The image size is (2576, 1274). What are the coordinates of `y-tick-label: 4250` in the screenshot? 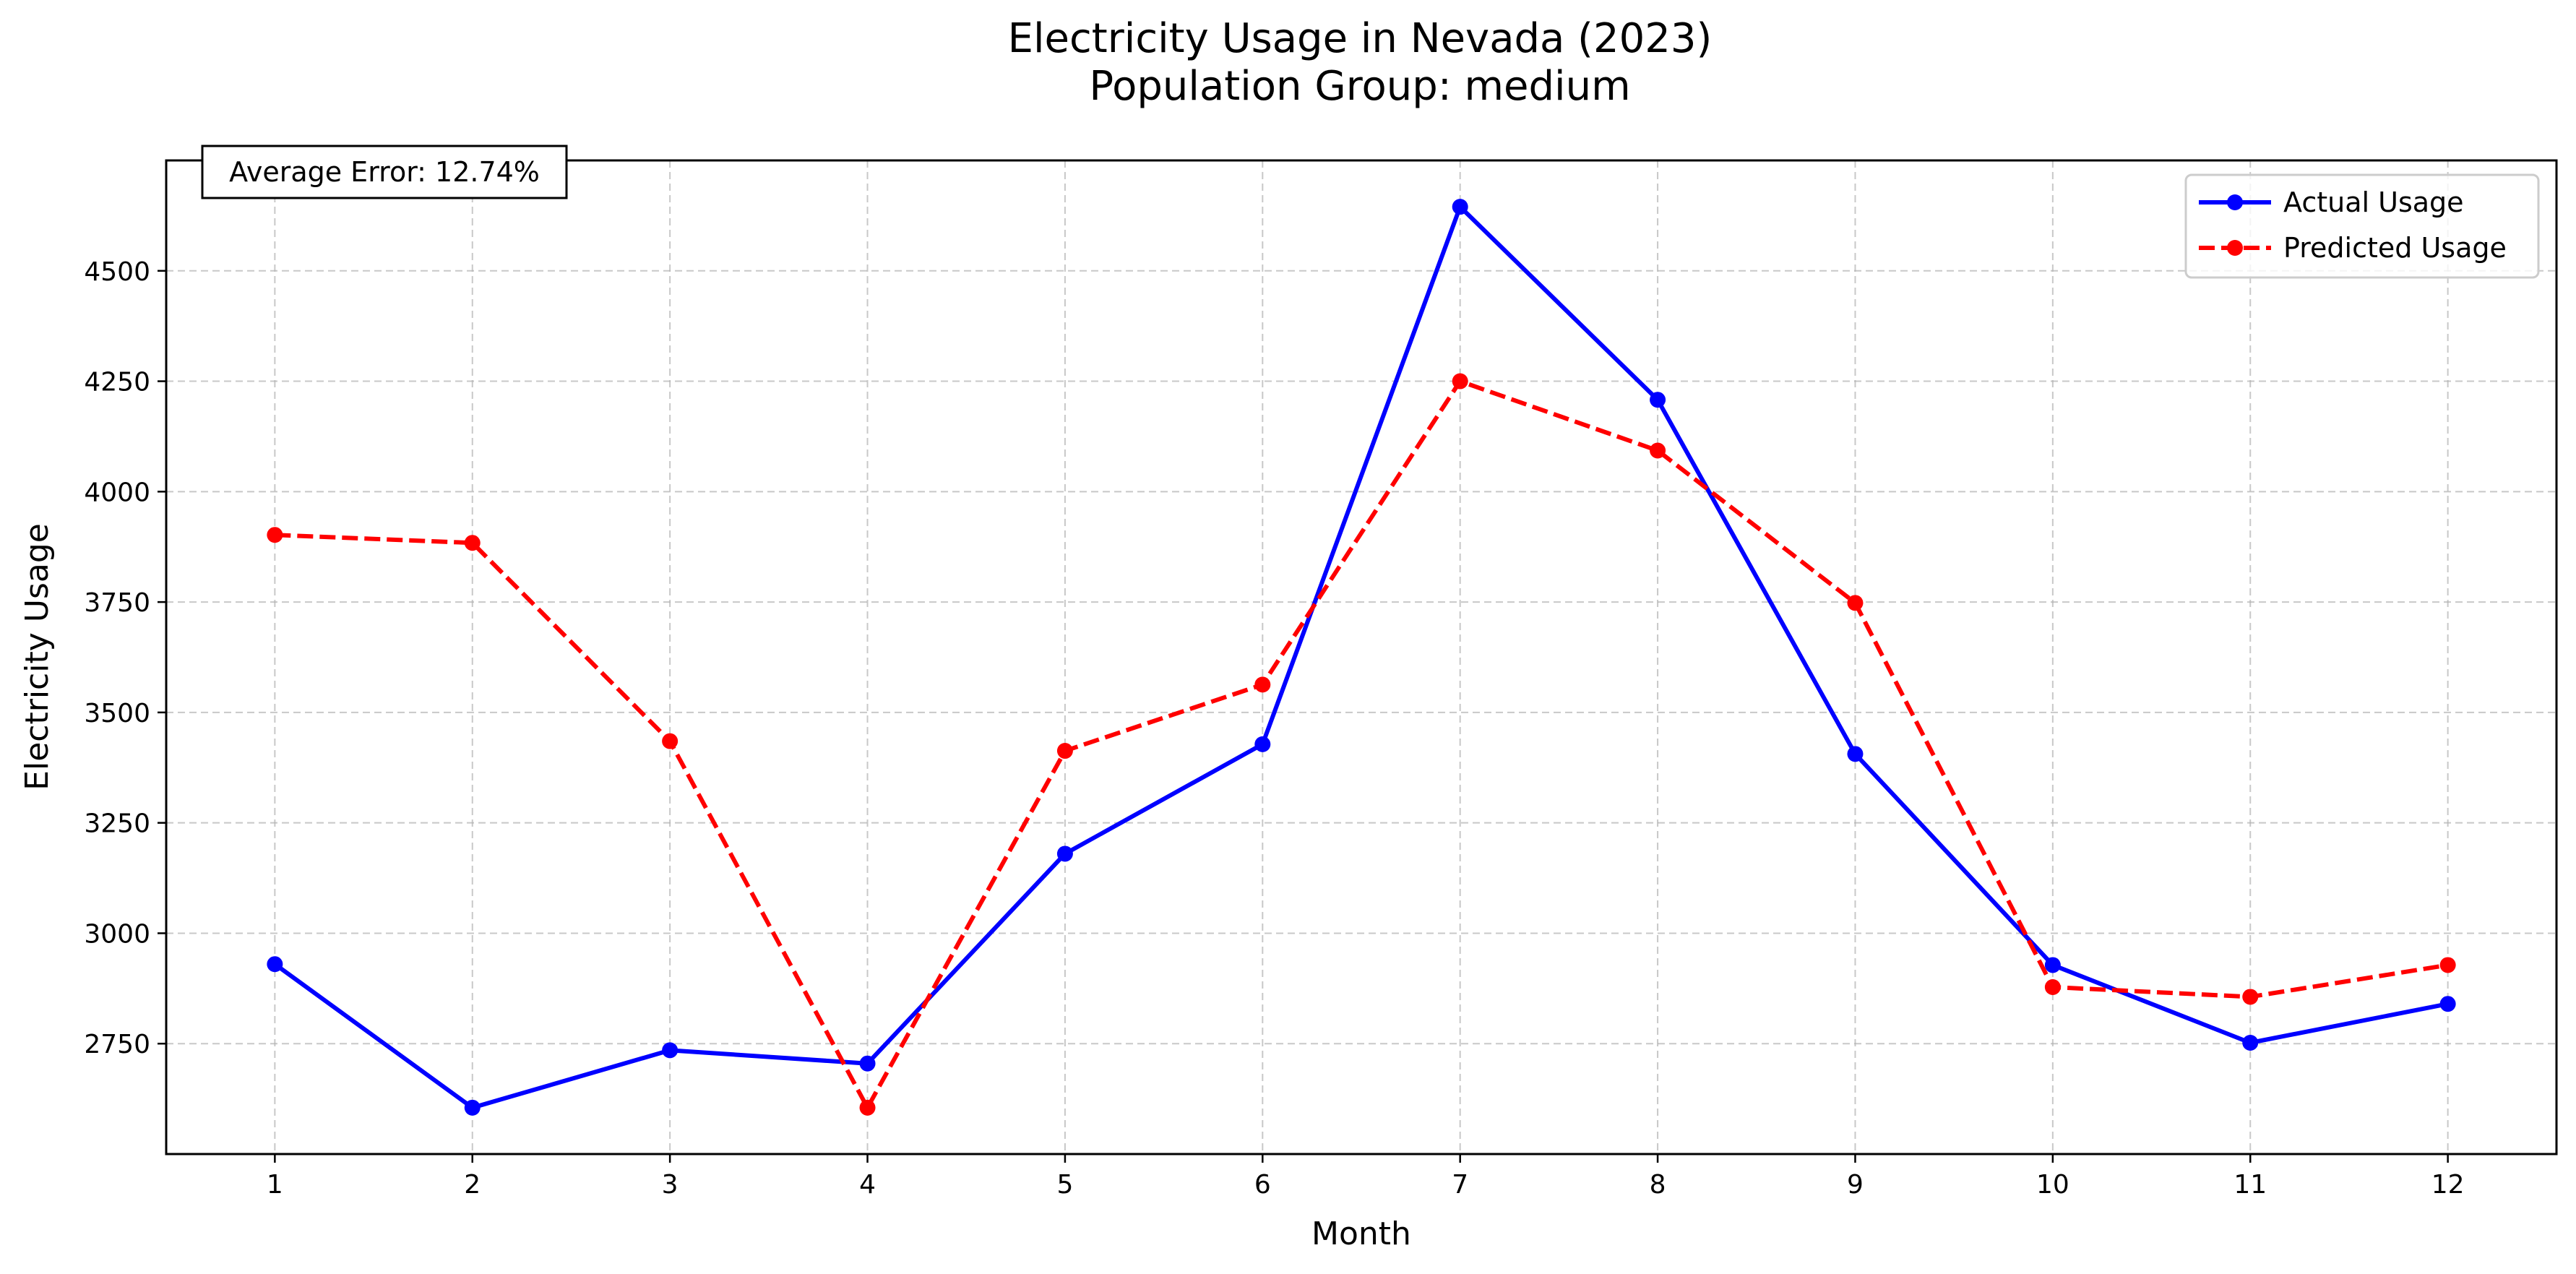 It's located at (117, 382).